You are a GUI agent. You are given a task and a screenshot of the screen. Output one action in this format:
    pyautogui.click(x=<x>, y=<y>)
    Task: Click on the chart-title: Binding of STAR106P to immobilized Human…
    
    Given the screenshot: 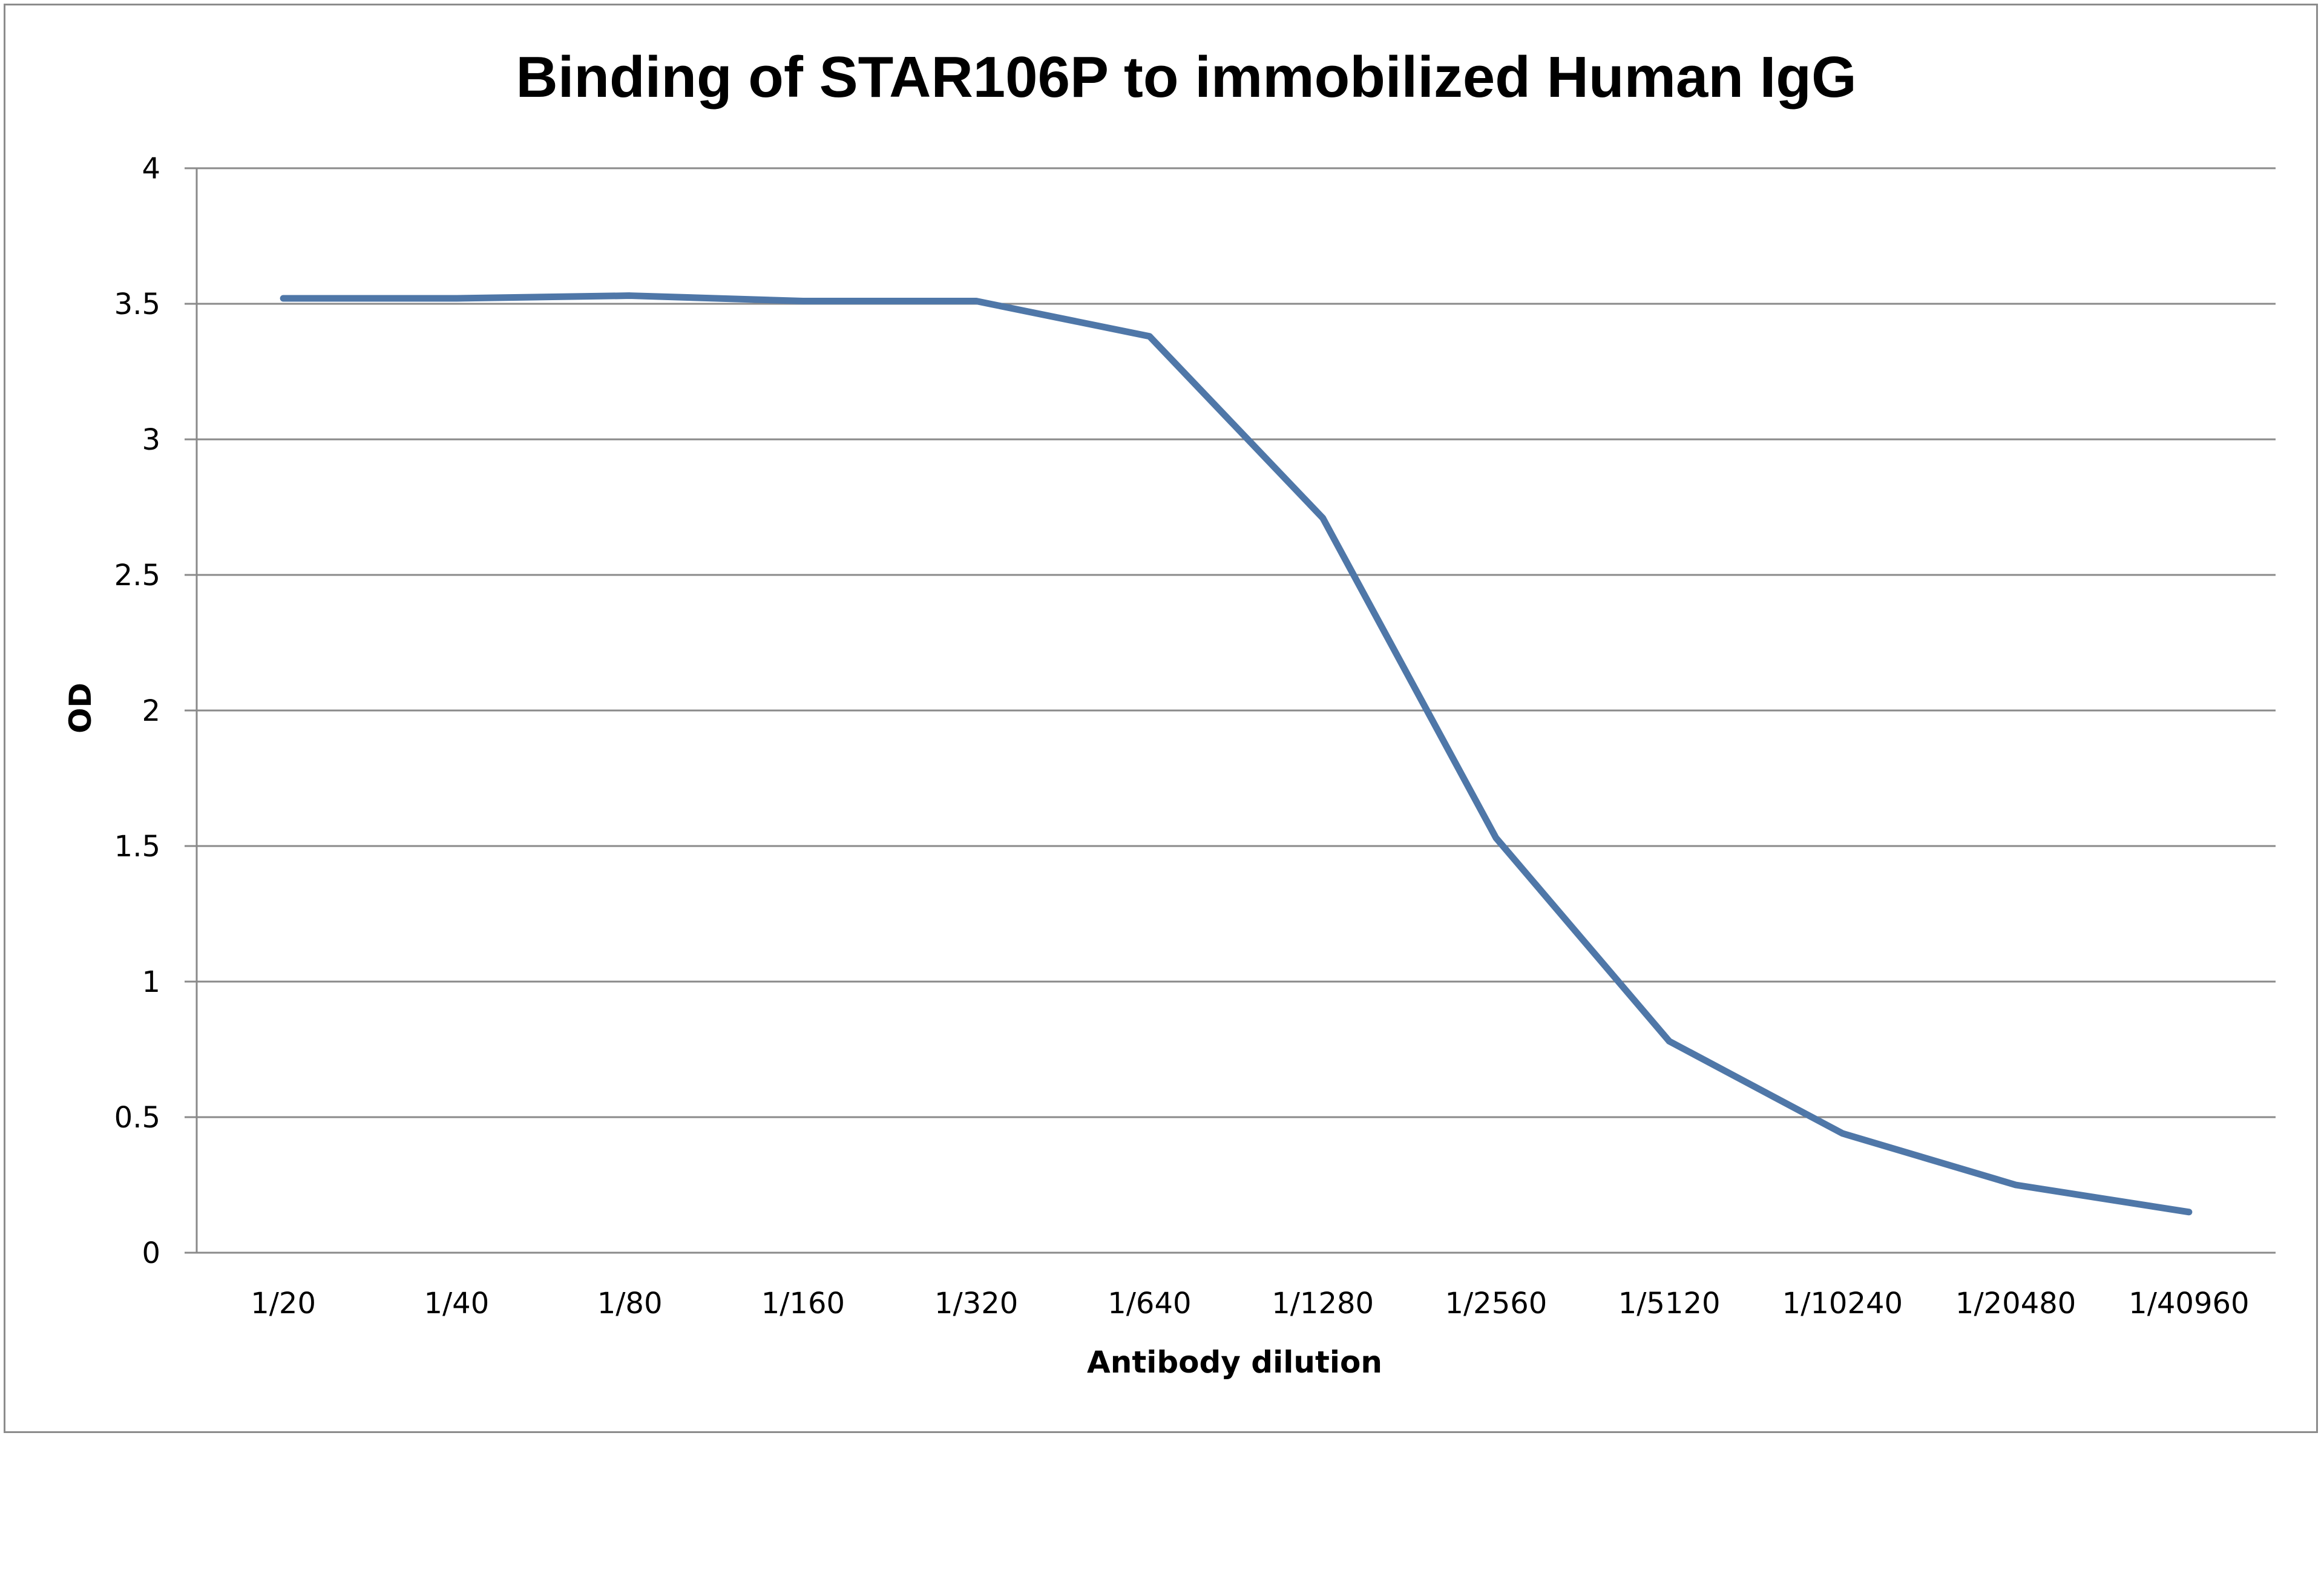 What is the action you would take?
    pyautogui.click(x=1186, y=77)
    